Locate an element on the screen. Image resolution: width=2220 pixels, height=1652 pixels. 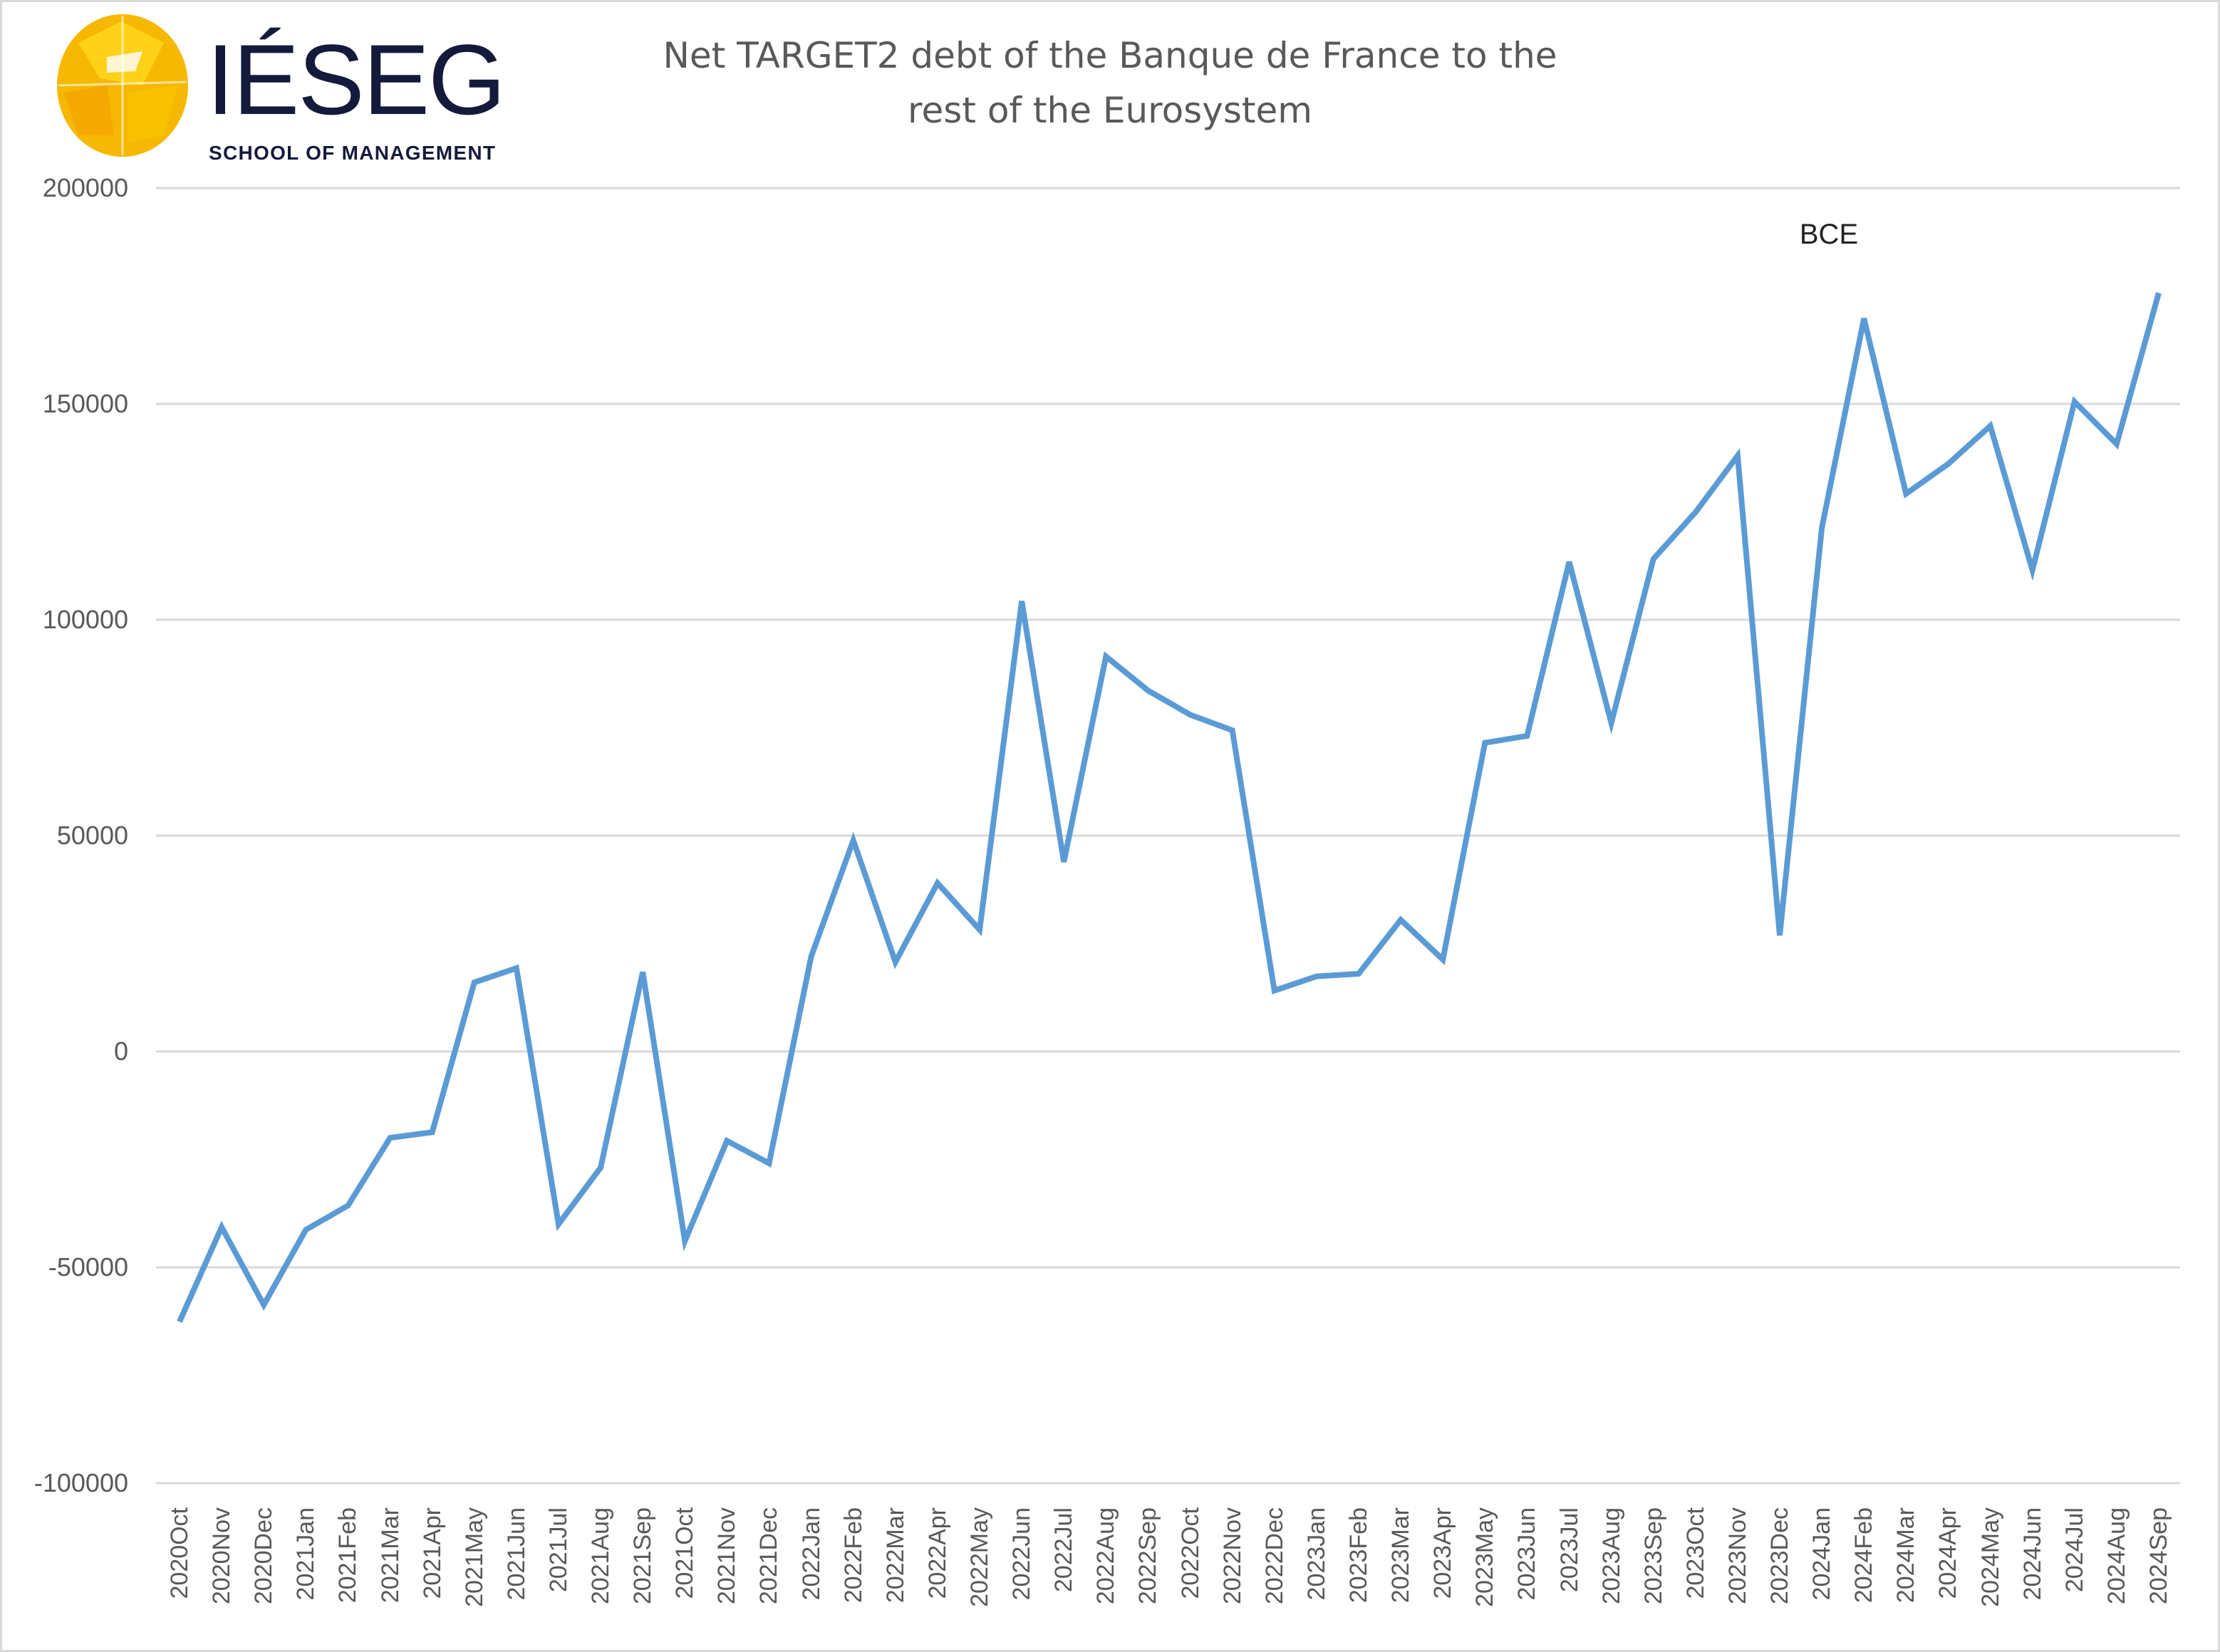
y-tick-label: 50000 is located at coordinates (93, 835).